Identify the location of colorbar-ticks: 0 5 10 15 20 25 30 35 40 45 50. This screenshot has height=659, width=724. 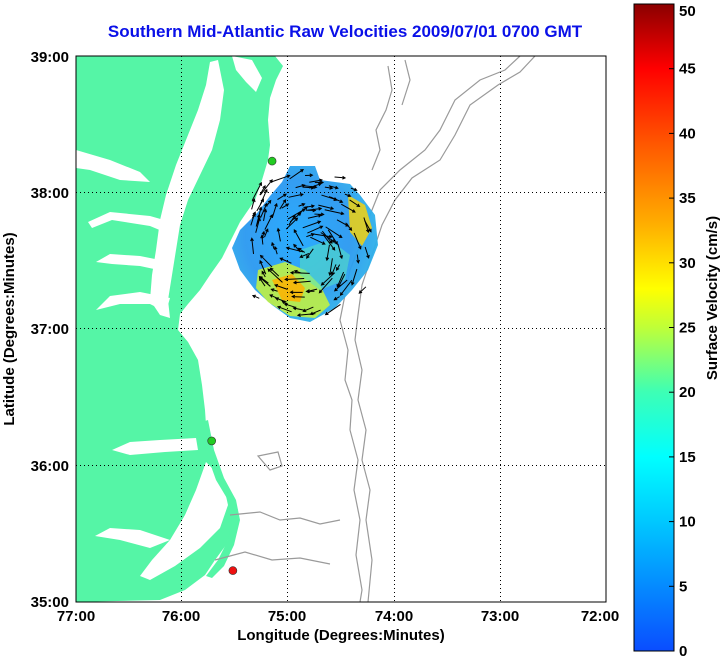
(682, 331).